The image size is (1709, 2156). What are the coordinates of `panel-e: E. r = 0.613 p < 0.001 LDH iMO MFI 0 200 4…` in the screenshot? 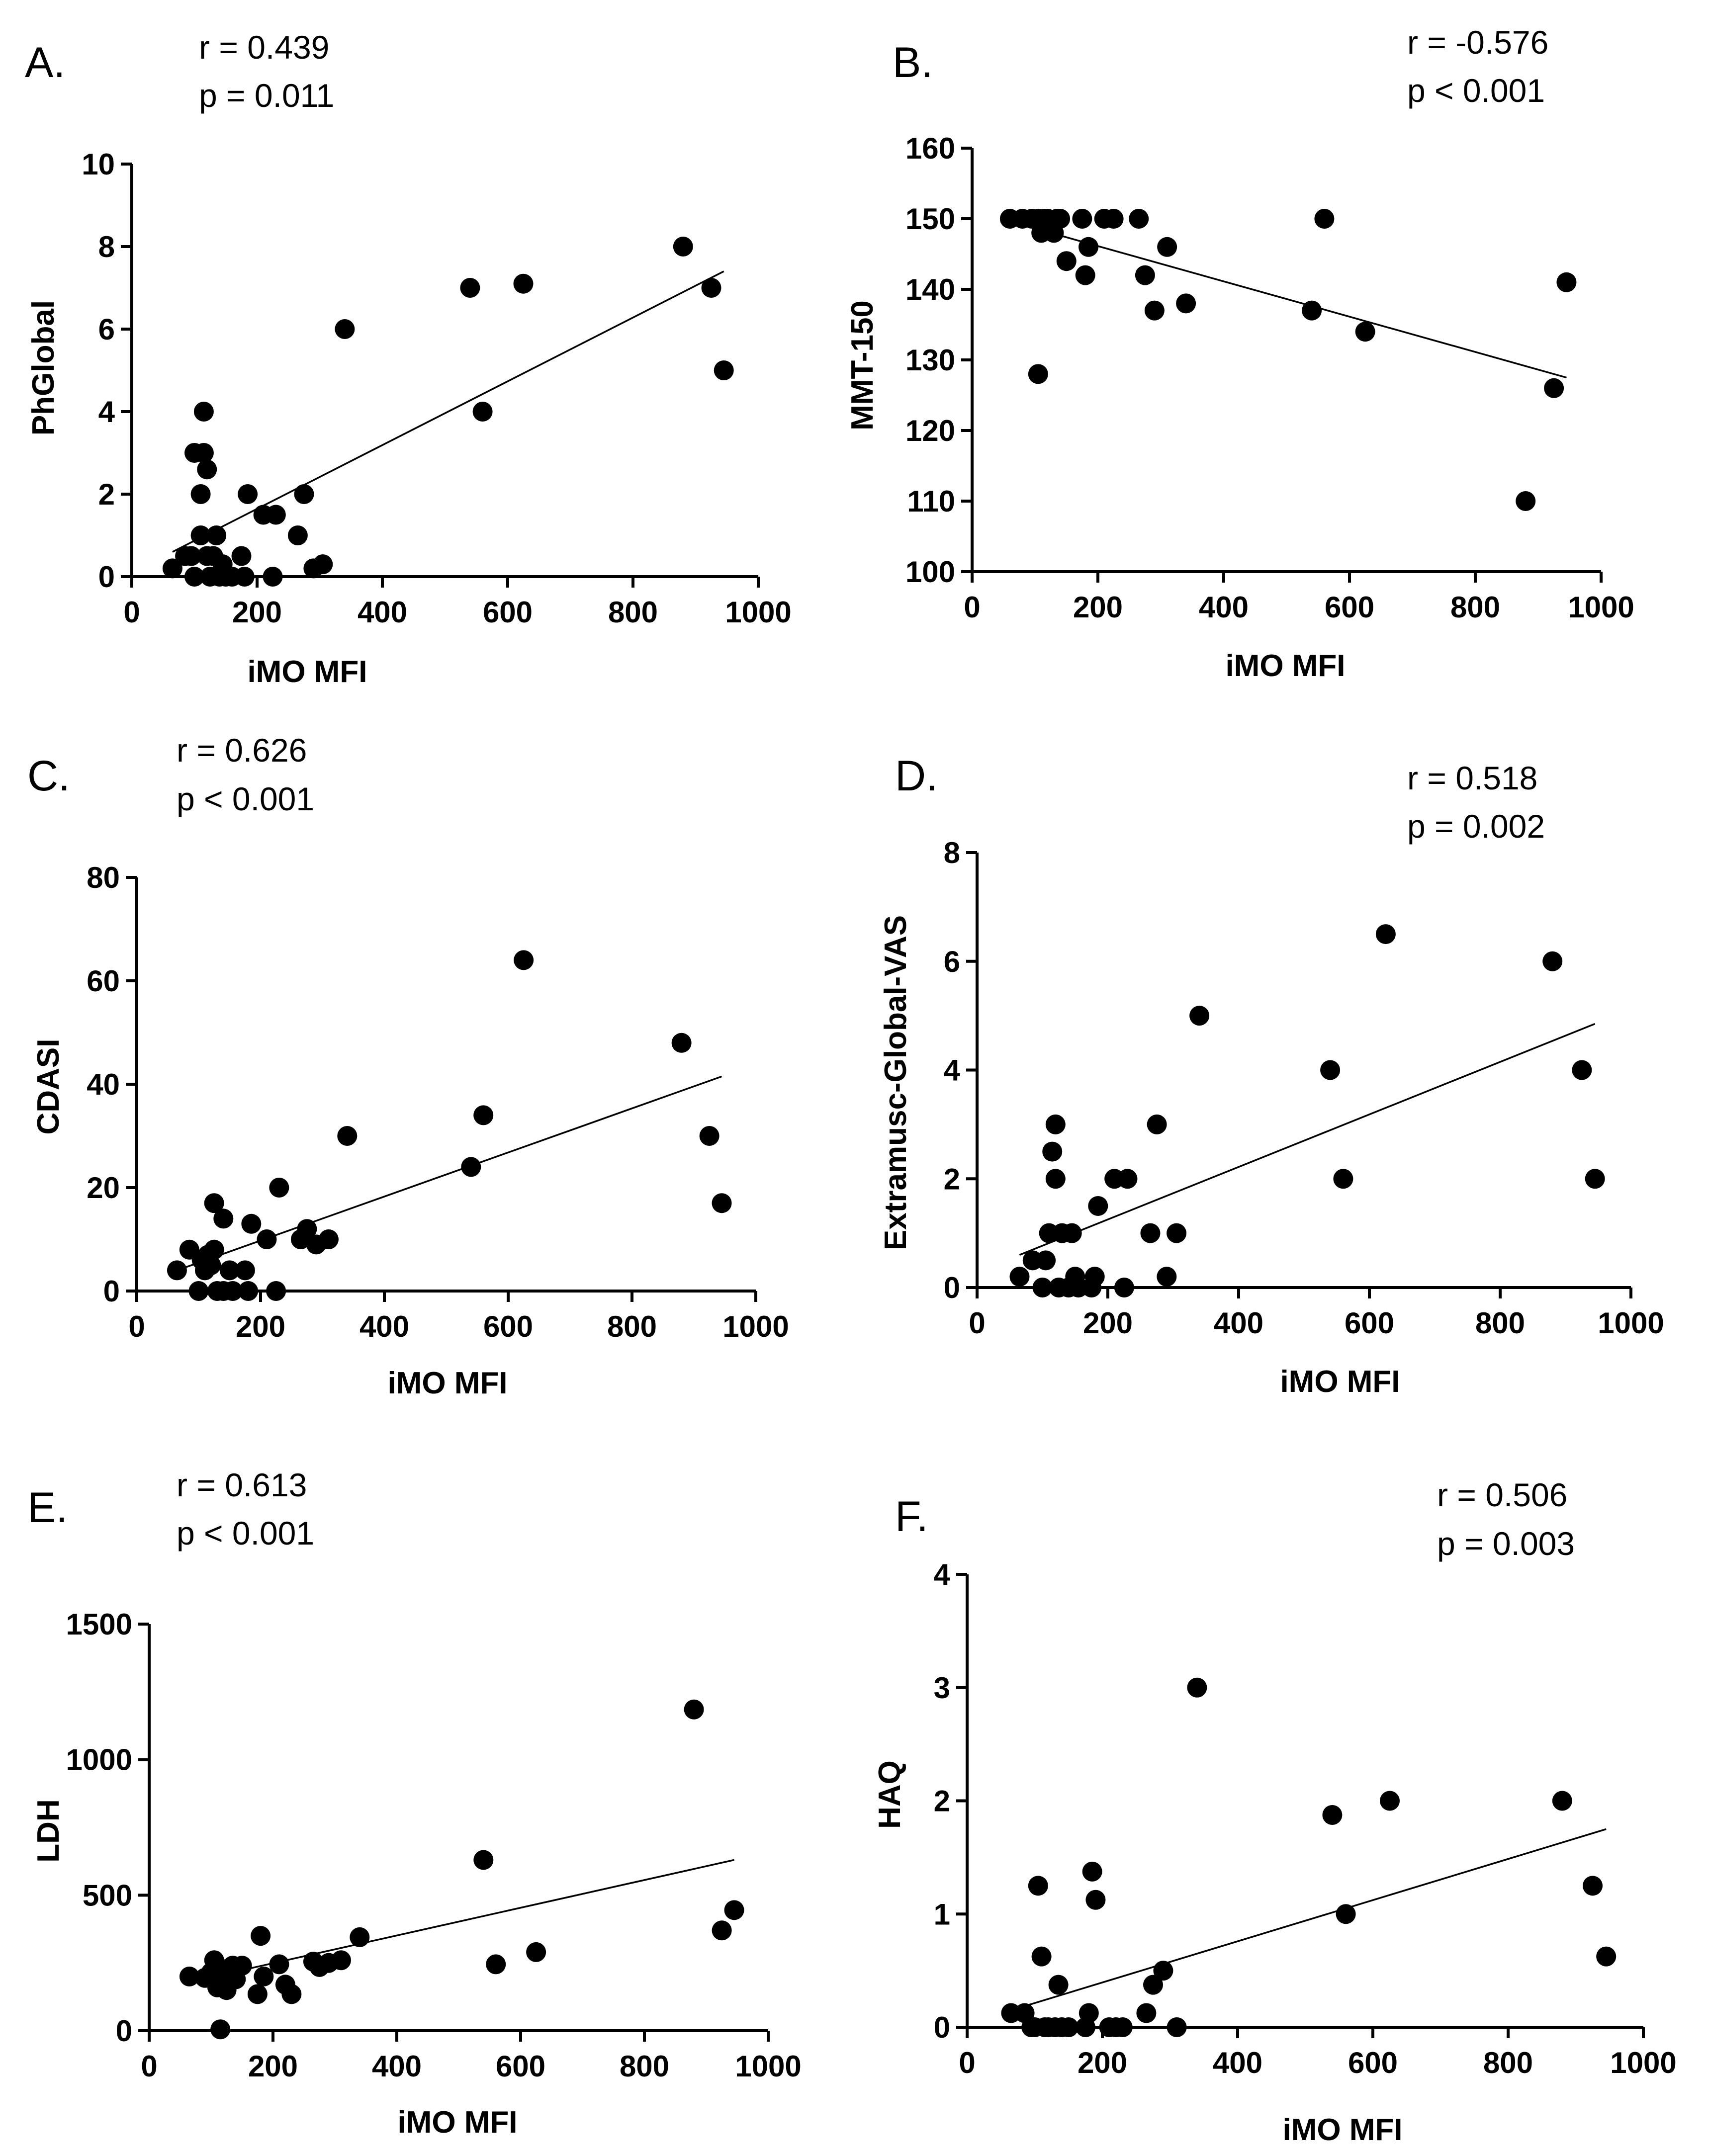 It's located at (414, 1803).